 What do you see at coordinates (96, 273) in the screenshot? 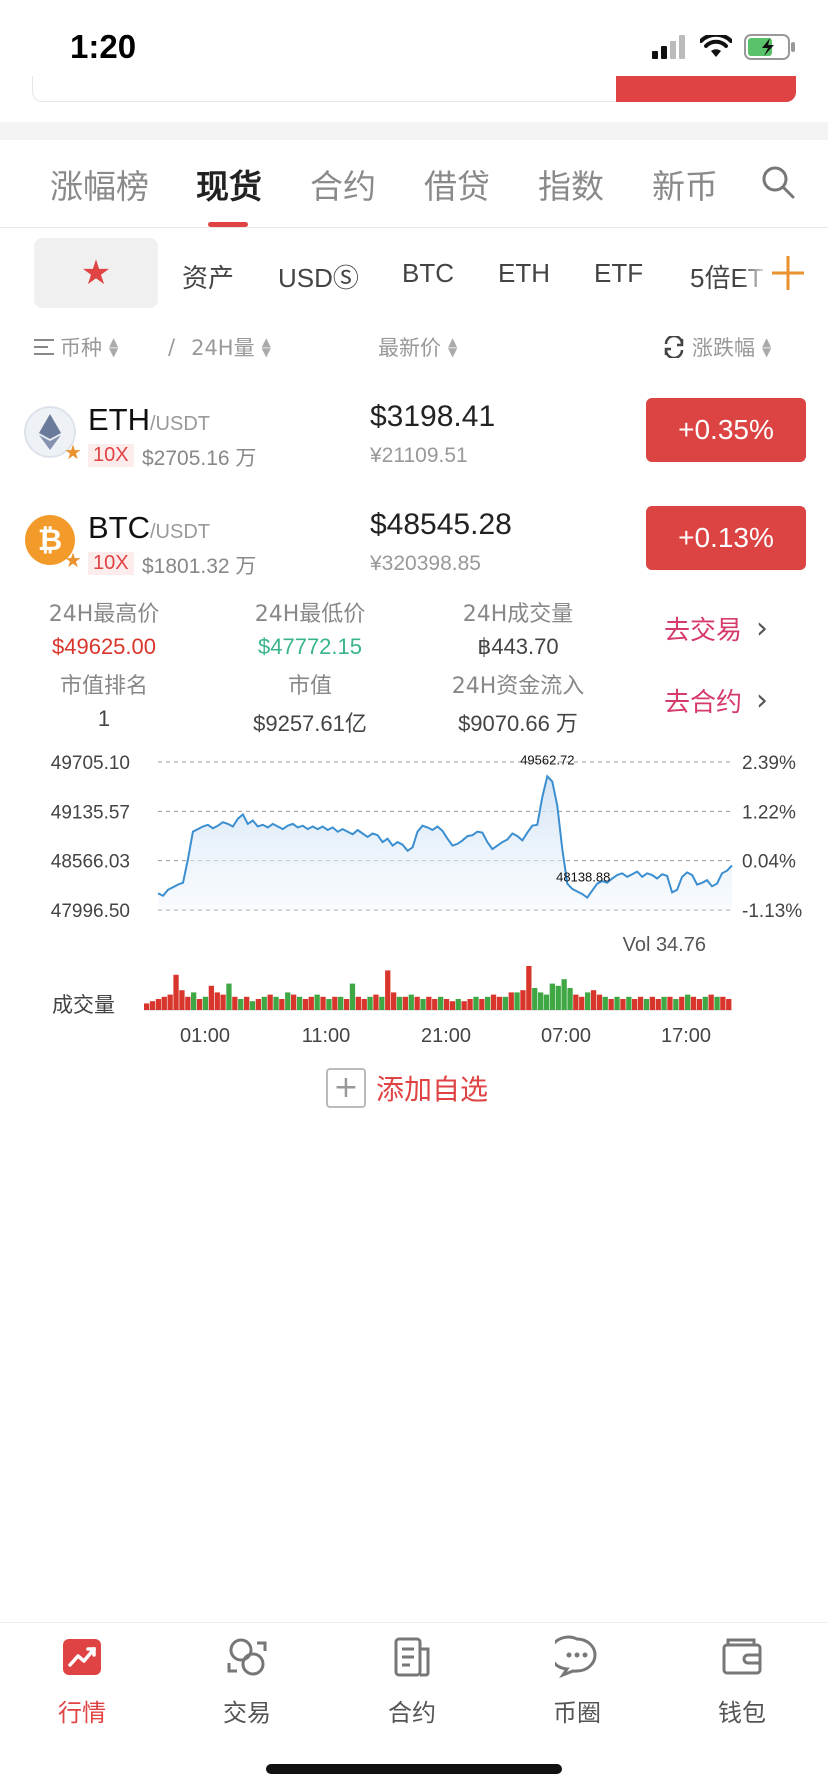
I see `favorites-star-tab: ★` at bounding box center [96, 273].